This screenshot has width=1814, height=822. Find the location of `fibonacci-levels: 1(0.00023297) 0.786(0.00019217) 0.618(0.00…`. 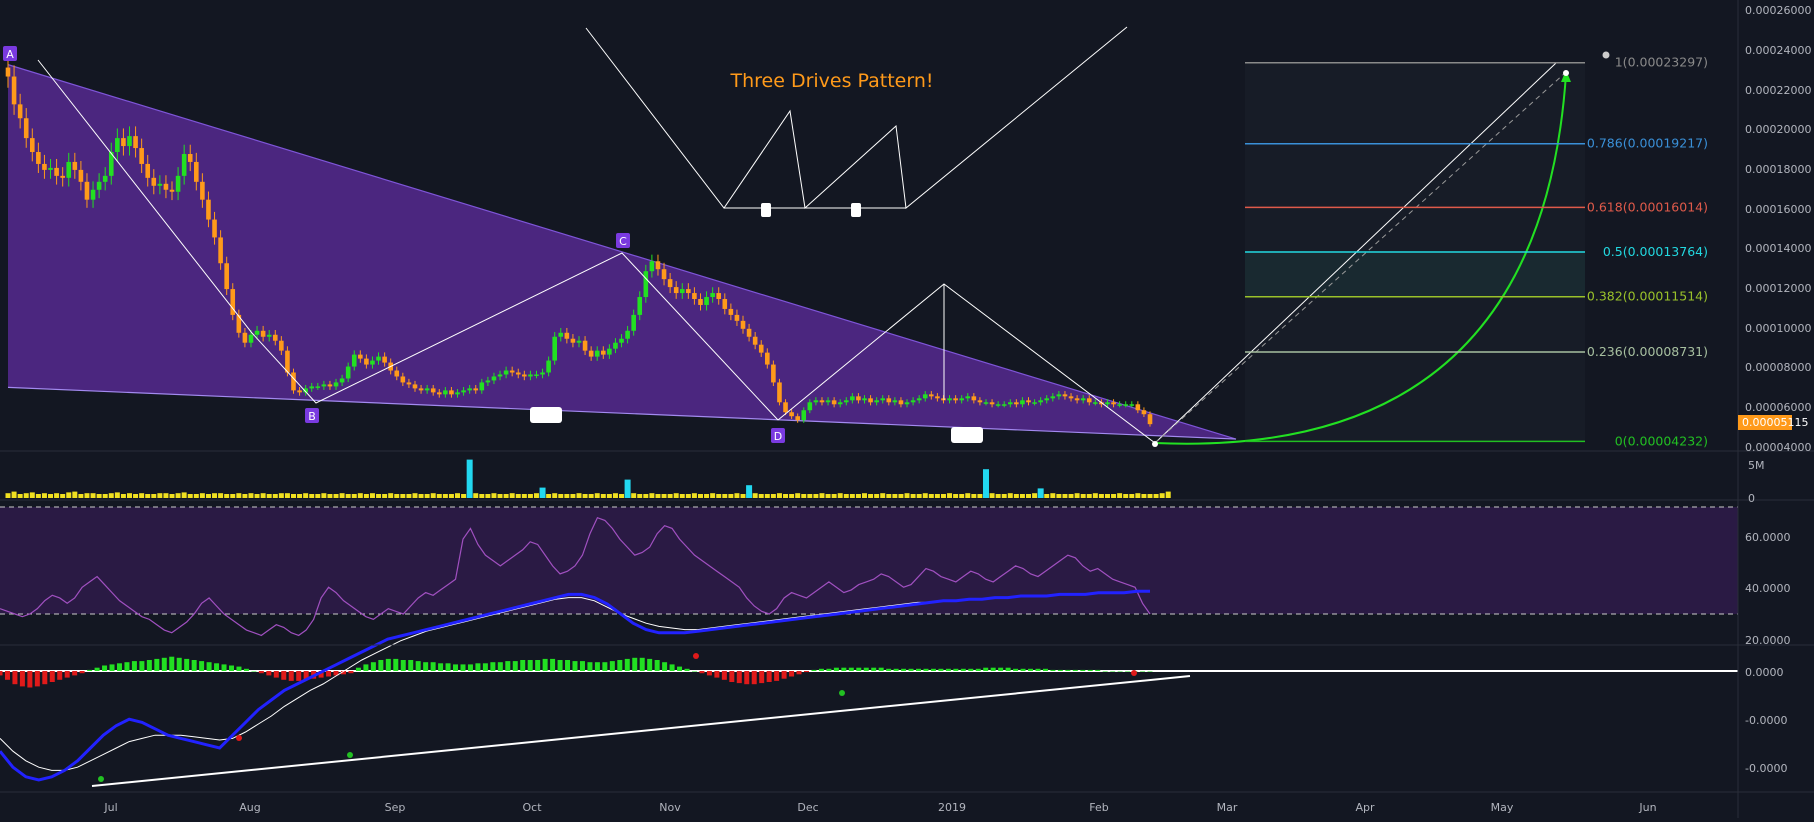

fibonacci-levels: 1(0.00023297) 0.786(0.00019217) 0.618(0.00… is located at coordinates (1476, 251).